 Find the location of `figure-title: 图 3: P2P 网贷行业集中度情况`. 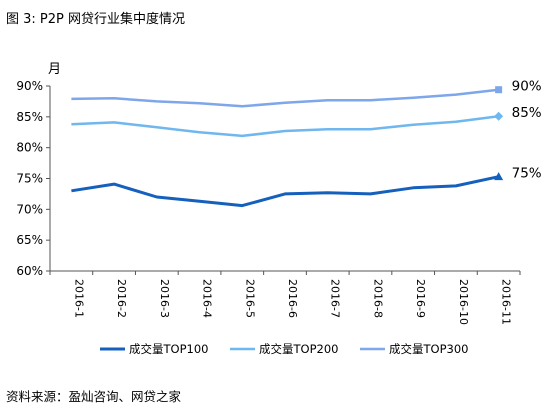

figure-title: 图 3: P2P 网贷行业集中度情况 is located at coordinates (95, 19).